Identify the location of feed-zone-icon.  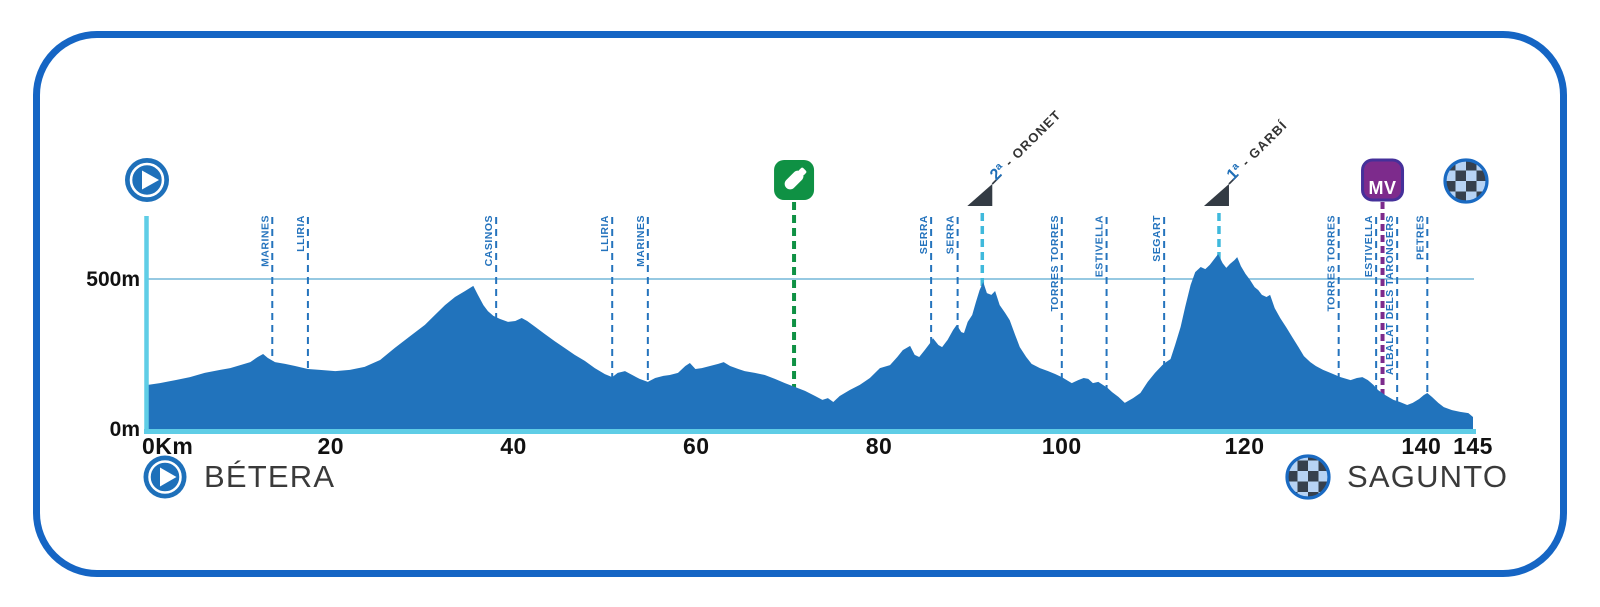
(794, 180).